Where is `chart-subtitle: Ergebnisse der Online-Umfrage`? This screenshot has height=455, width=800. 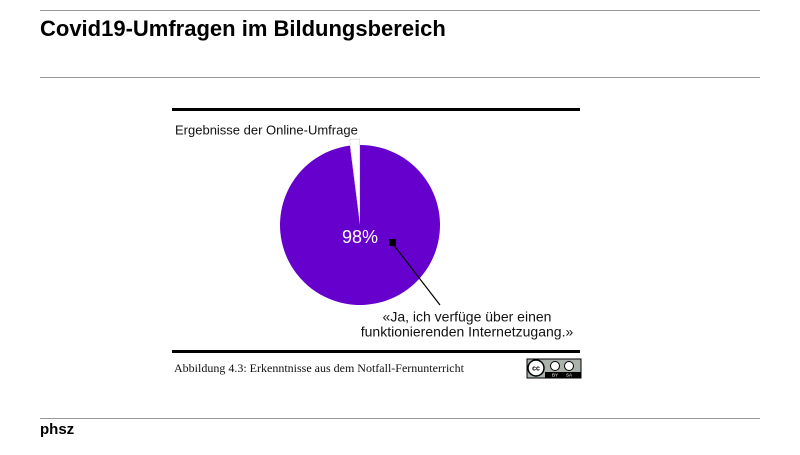
chart-subtitle: Ergebnisse der Online-Umfrage is located at coordinates (266, 129).